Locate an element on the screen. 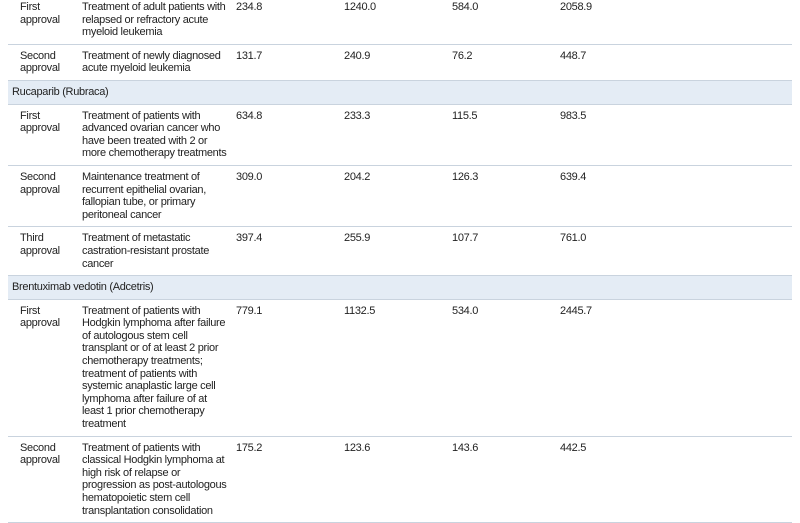 Image resolution: width=800 pixels, height=523 pixels. cost-value: 634.8 is located at coordinates (286, 135).